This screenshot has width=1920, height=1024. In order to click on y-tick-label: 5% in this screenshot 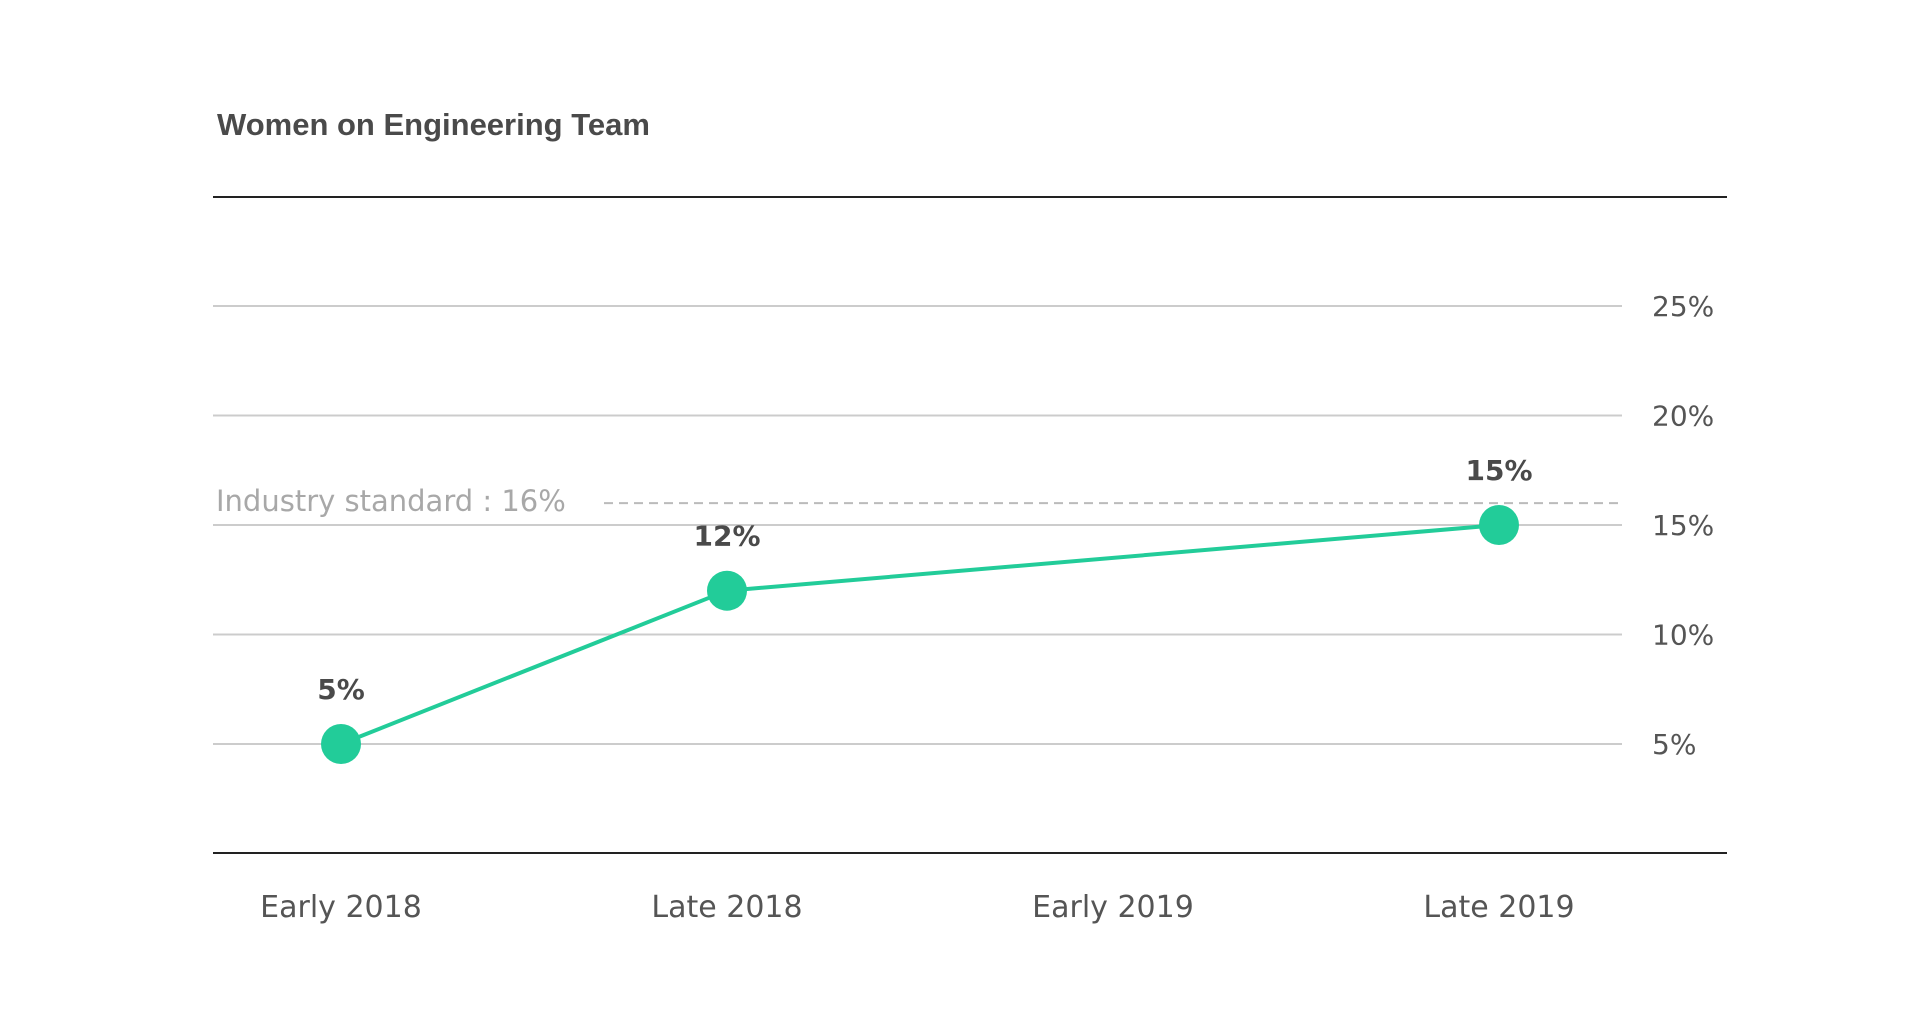, I will do `click(1674, 744)`.